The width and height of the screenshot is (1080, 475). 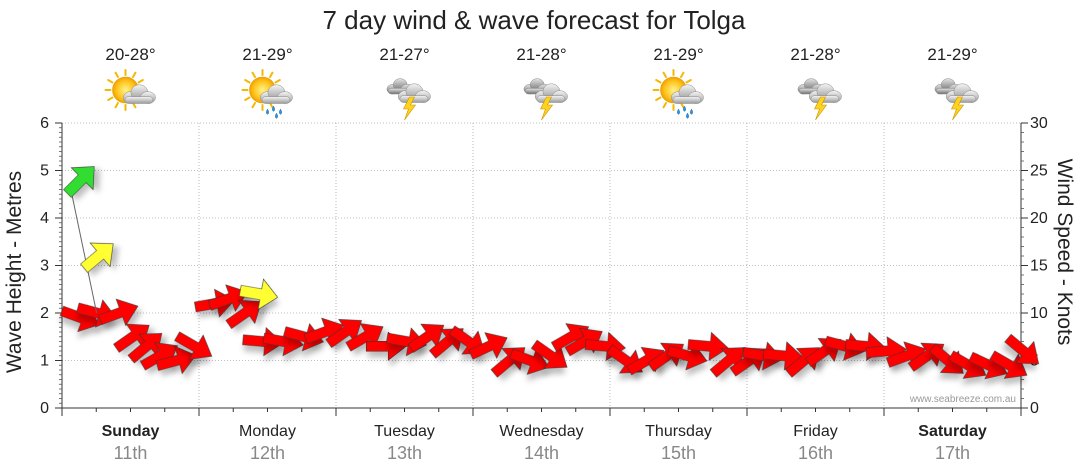 What do you see at coordinates (541, 431) in the screenshot?
I see `day-name-wednesday: Wednesday` at bounding box center [541, 431].